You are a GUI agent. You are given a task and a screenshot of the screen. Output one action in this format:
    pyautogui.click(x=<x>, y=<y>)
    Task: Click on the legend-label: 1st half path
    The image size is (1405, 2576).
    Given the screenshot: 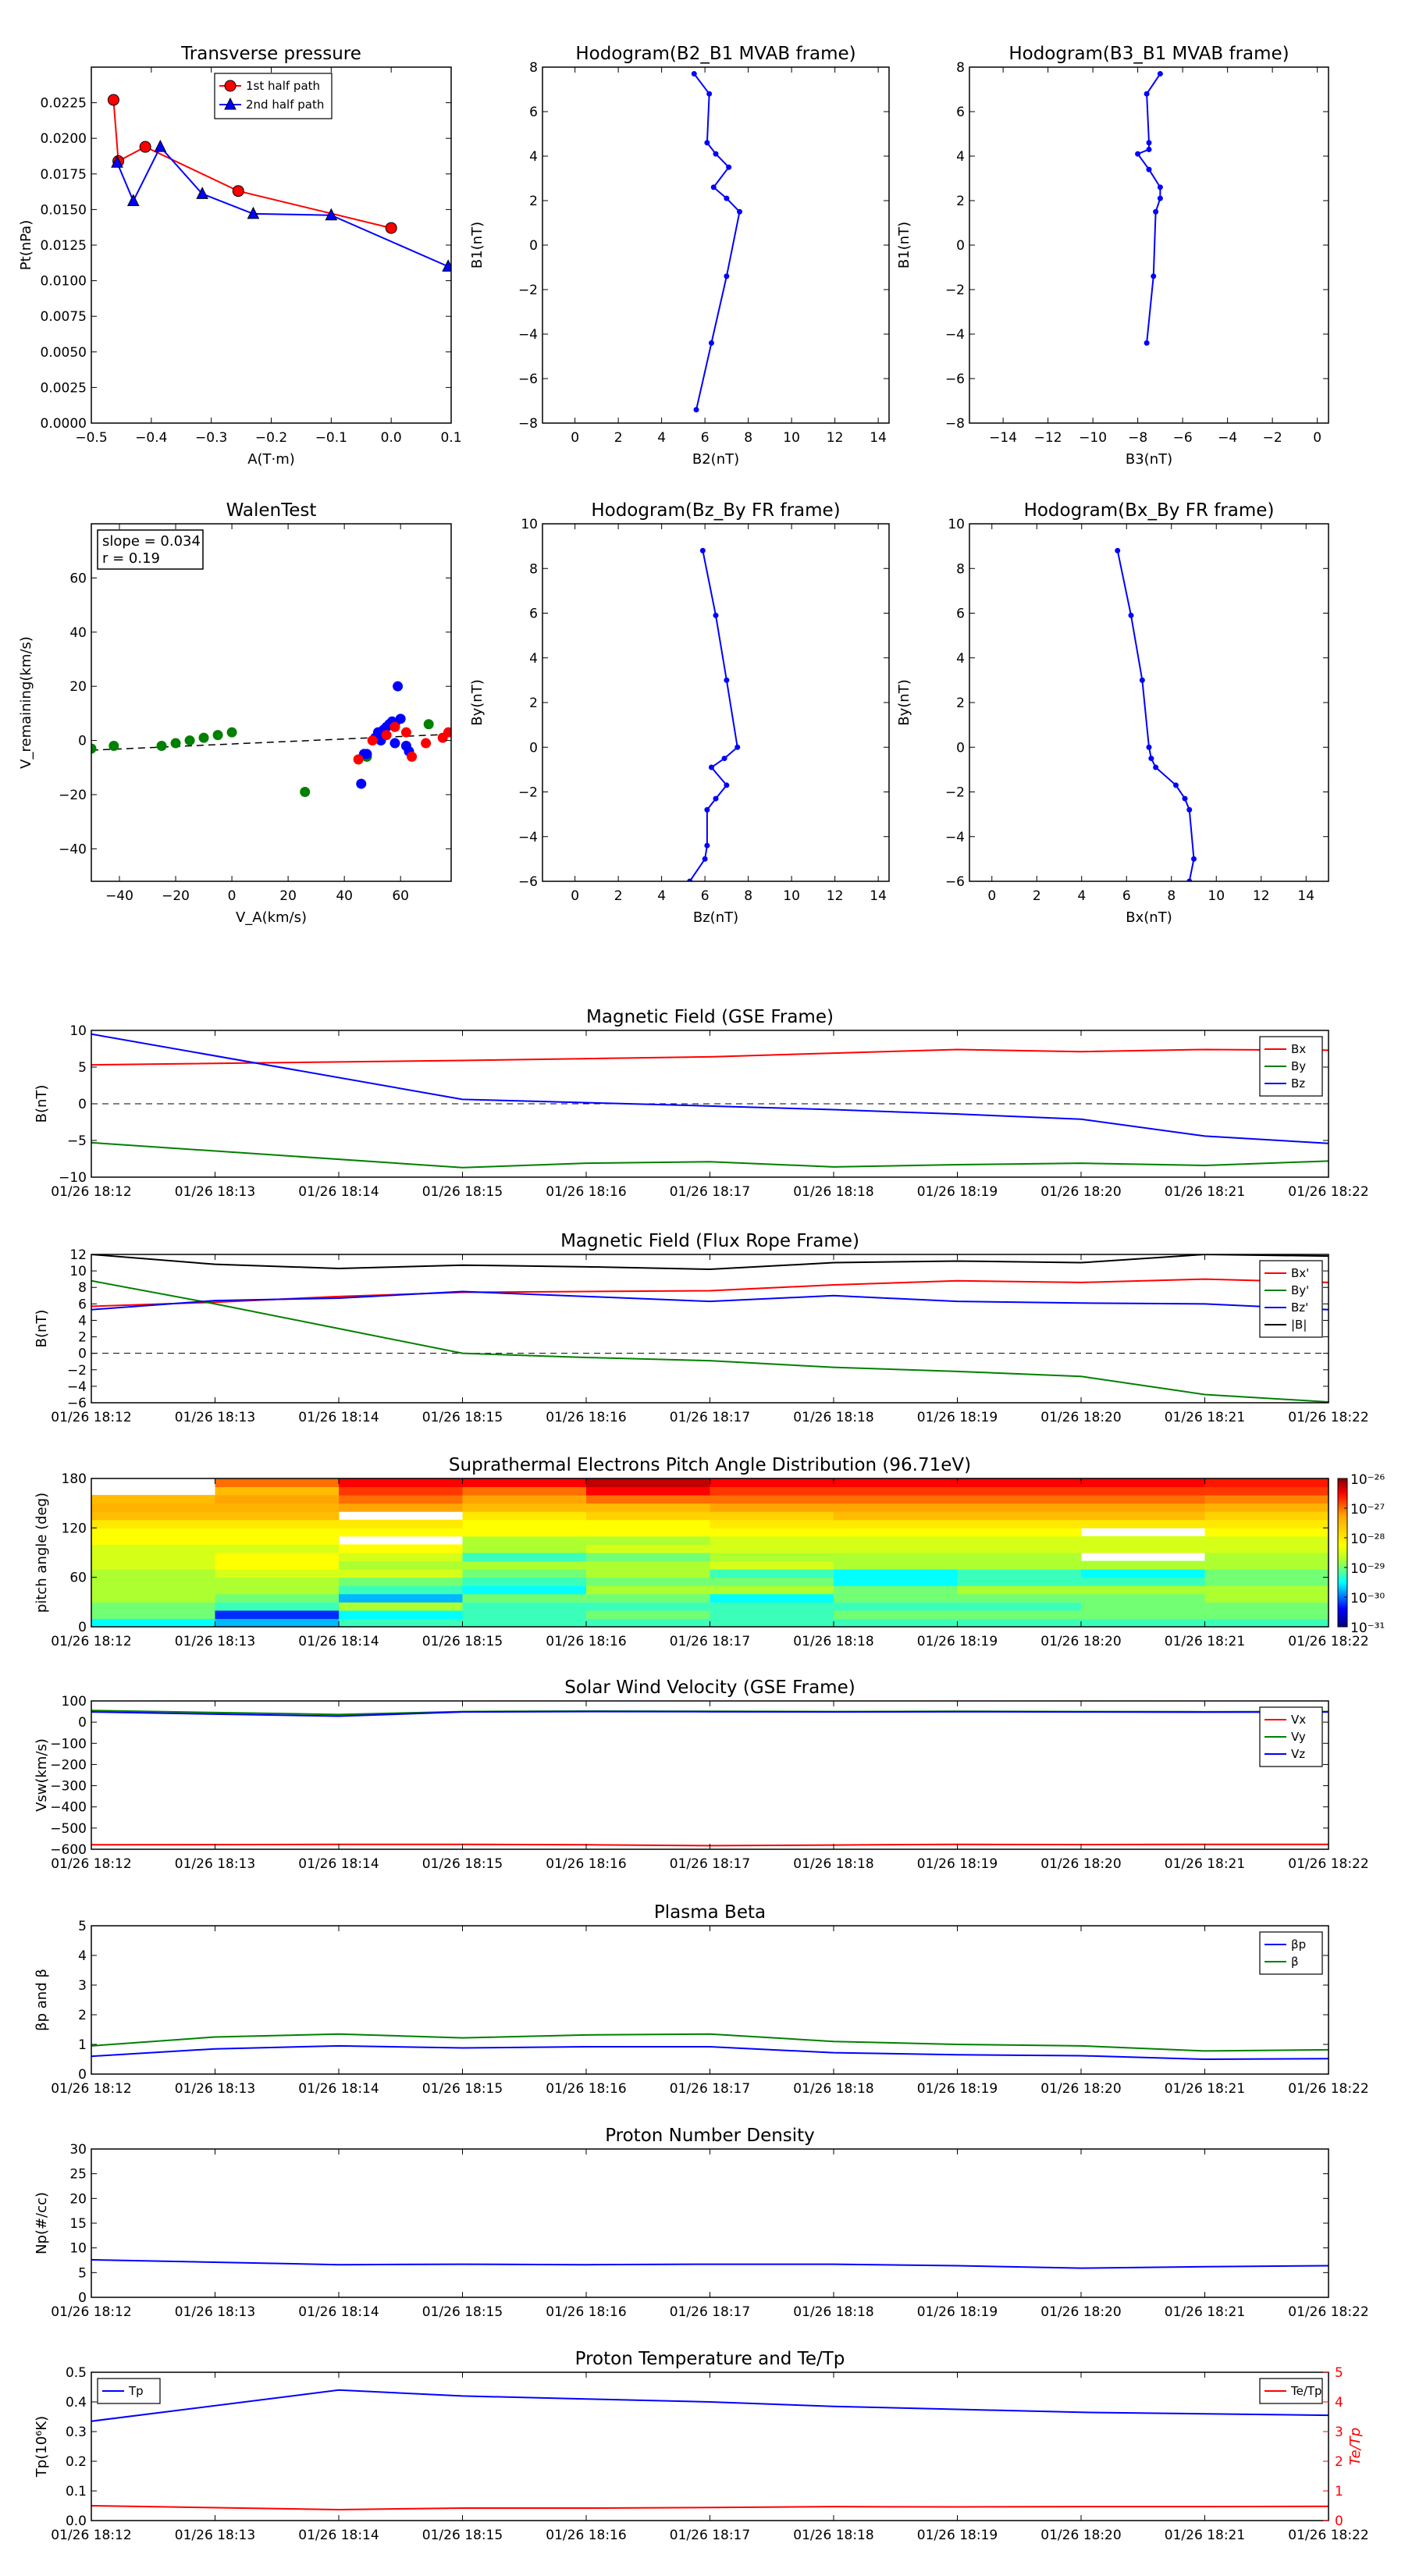 What is the action you would take?
    pyautogui.click(x=283, y=86)
    